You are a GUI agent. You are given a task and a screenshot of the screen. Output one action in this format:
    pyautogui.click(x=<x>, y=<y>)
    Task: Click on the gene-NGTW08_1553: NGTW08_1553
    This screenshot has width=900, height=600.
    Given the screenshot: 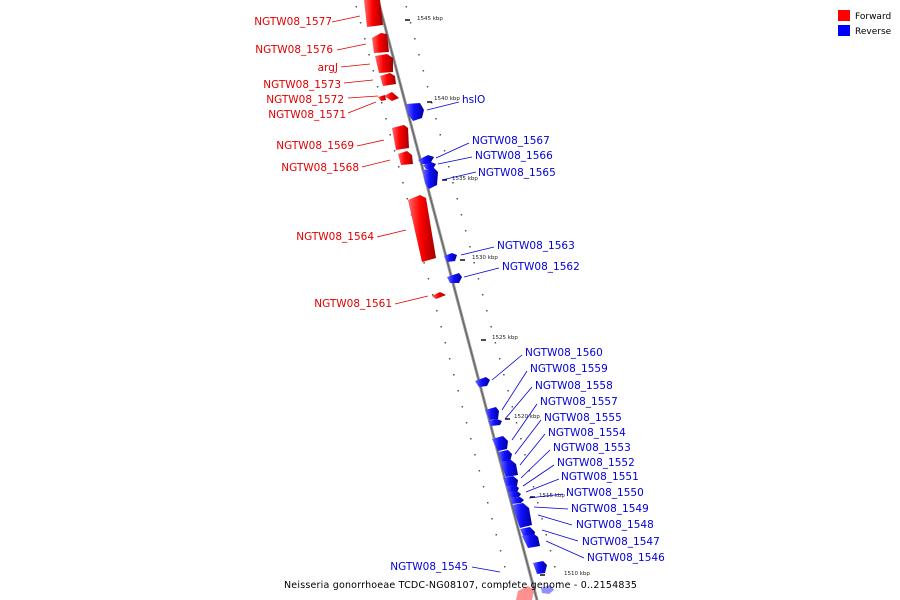 What is the action you would take?
    pyautogui.click(x=567, y=464)
    